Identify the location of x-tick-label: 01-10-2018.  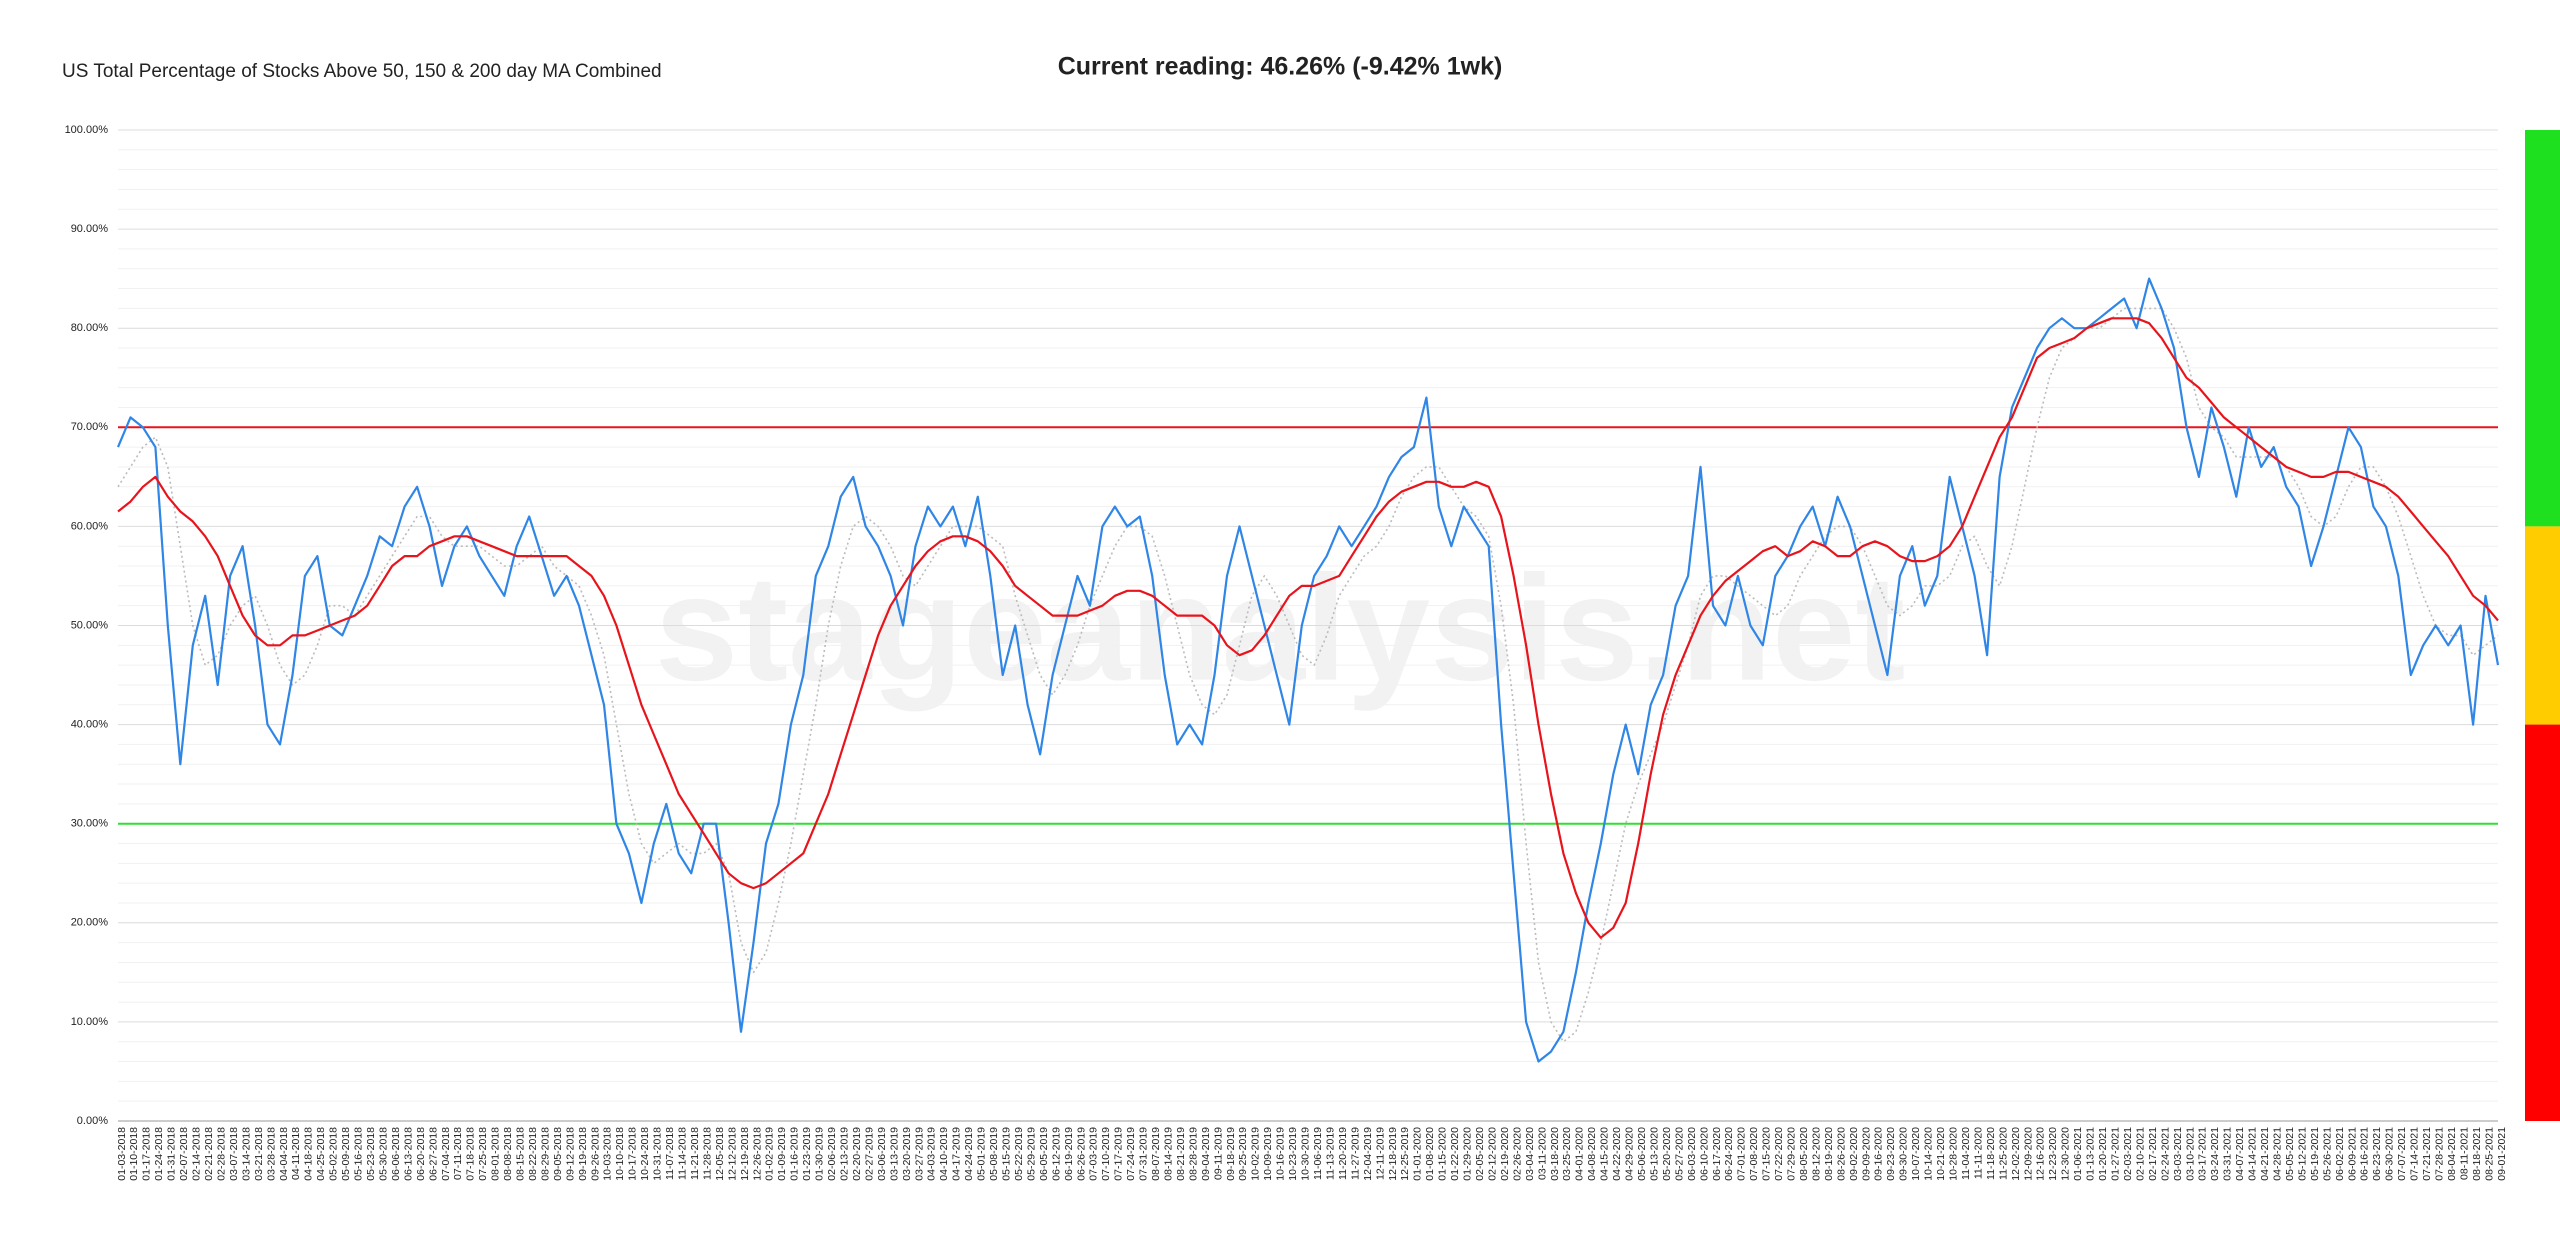
(134, 1154).